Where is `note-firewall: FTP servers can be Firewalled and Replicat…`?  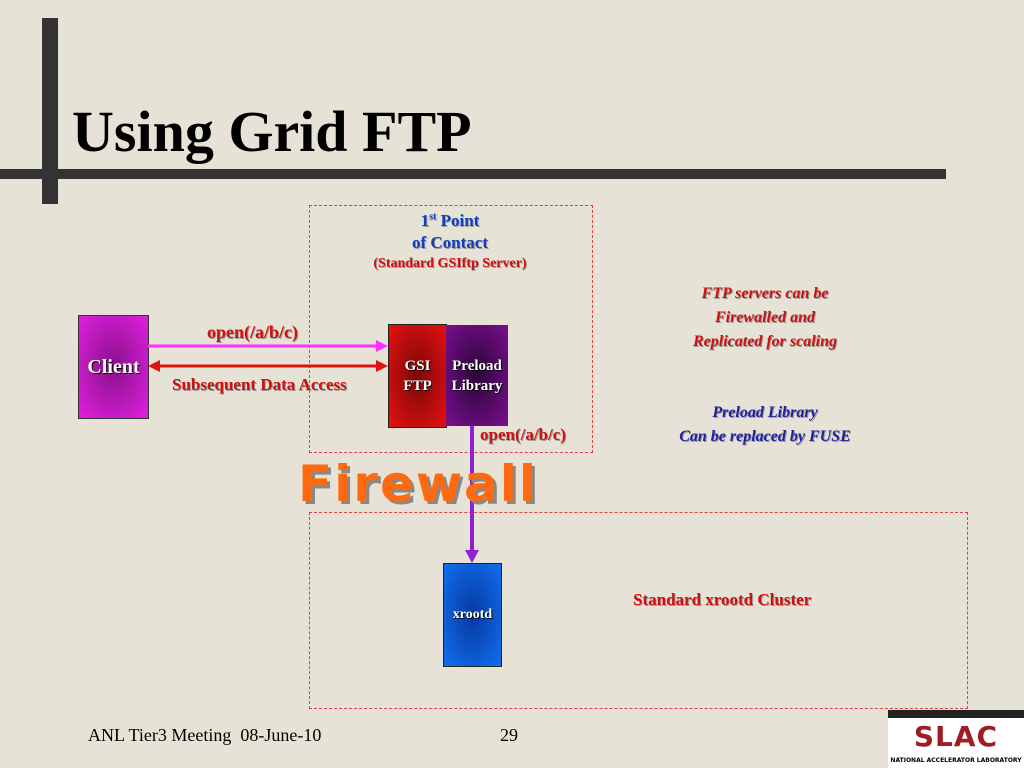
note-firewall: FTP servers can be Firewalled and Replicat… is located at coordinates (765, 317).